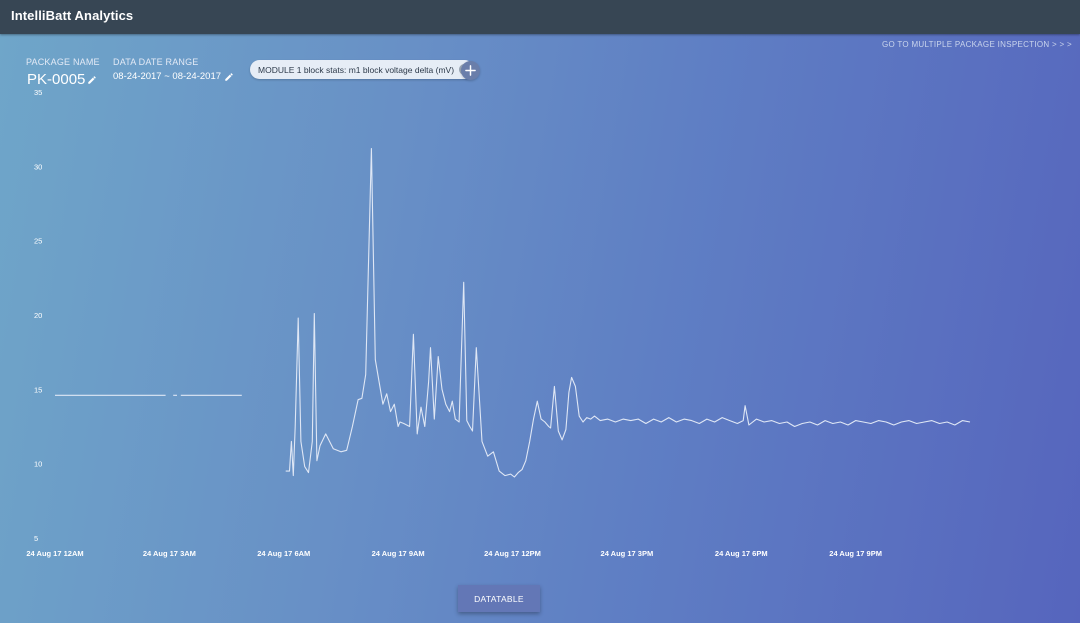  I want to click on x-tick-label: 24 Aug 17 9AM, so click(398, 553).